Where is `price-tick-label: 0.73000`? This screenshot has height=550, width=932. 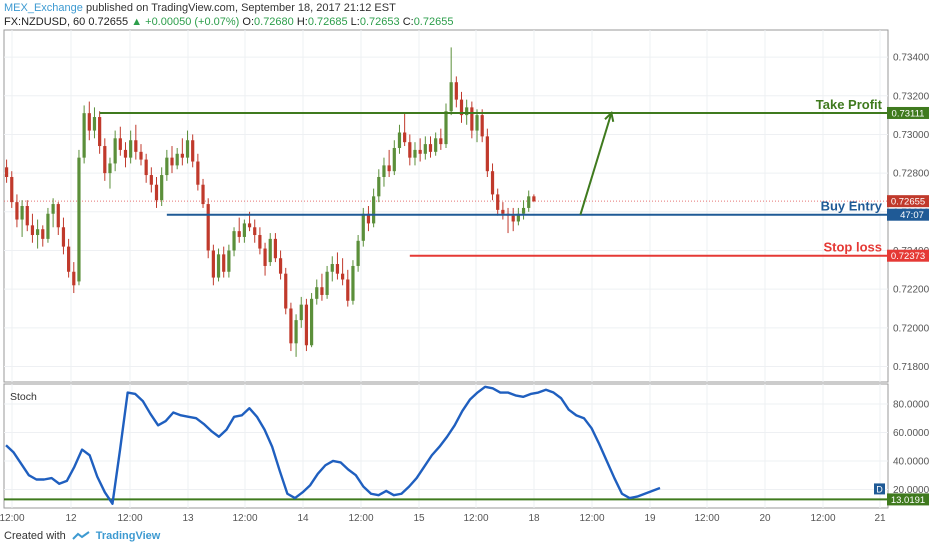 price-tick-label: 0.73000 is located at coordinates (911, 135).